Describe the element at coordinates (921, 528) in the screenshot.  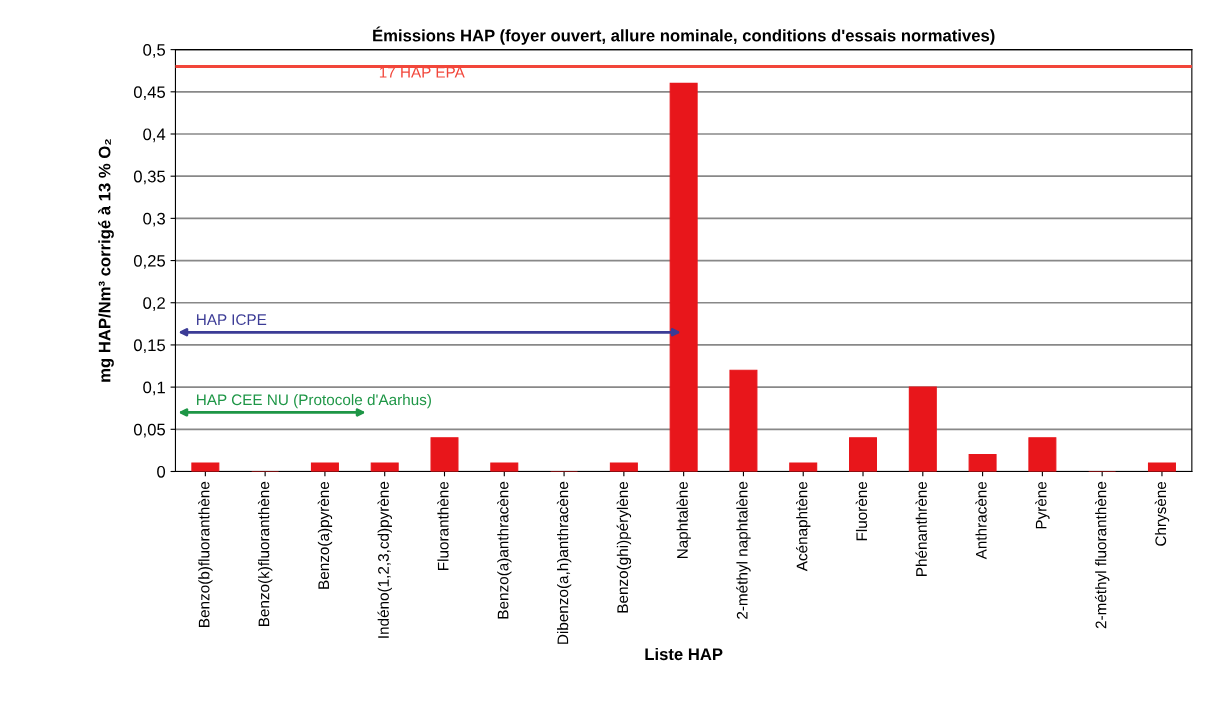
I see `x-tick-label: Phénanthrène` at that location.